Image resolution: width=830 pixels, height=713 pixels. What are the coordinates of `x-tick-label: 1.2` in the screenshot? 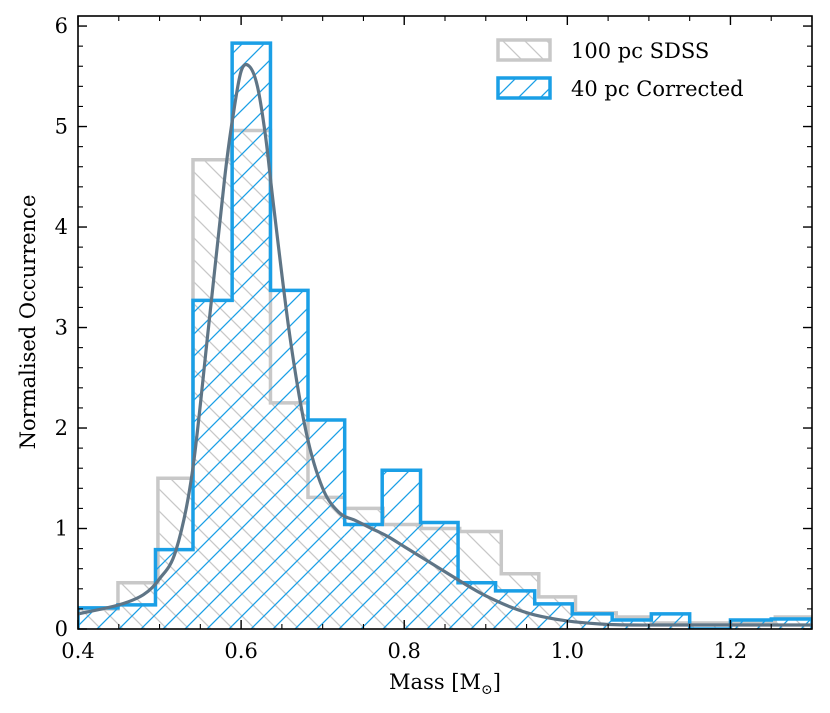 It's located at (730, 651).